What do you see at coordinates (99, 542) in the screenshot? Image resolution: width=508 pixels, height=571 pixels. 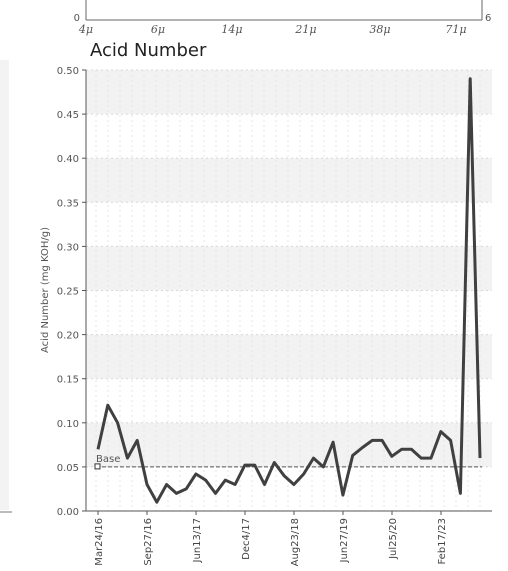 I see `x-tick-label: Mar24/16` at bounding box center [99, 542].